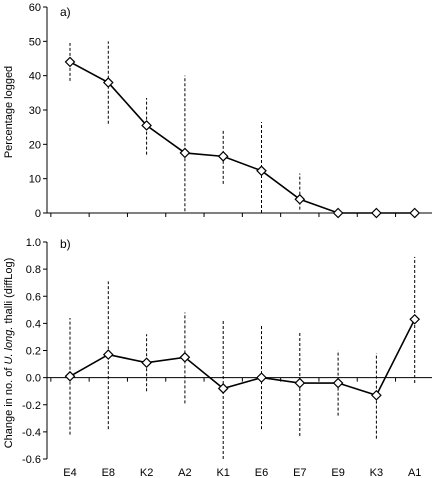 This screenshot has height=478, width=436. Describe the element at coordinates (299, 472) in the screenshot. I see `panel-b-x-tick-label: E7` at that location.